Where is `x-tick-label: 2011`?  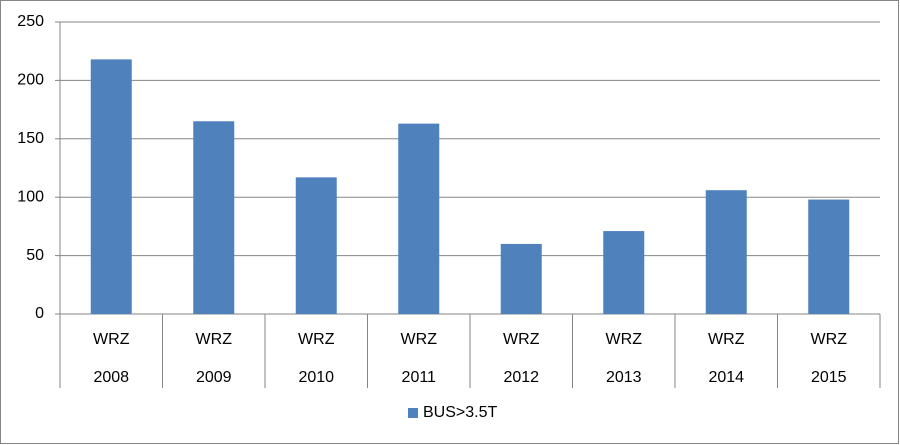 x-tick-label: 2011 is located at coordinates (419, 377).